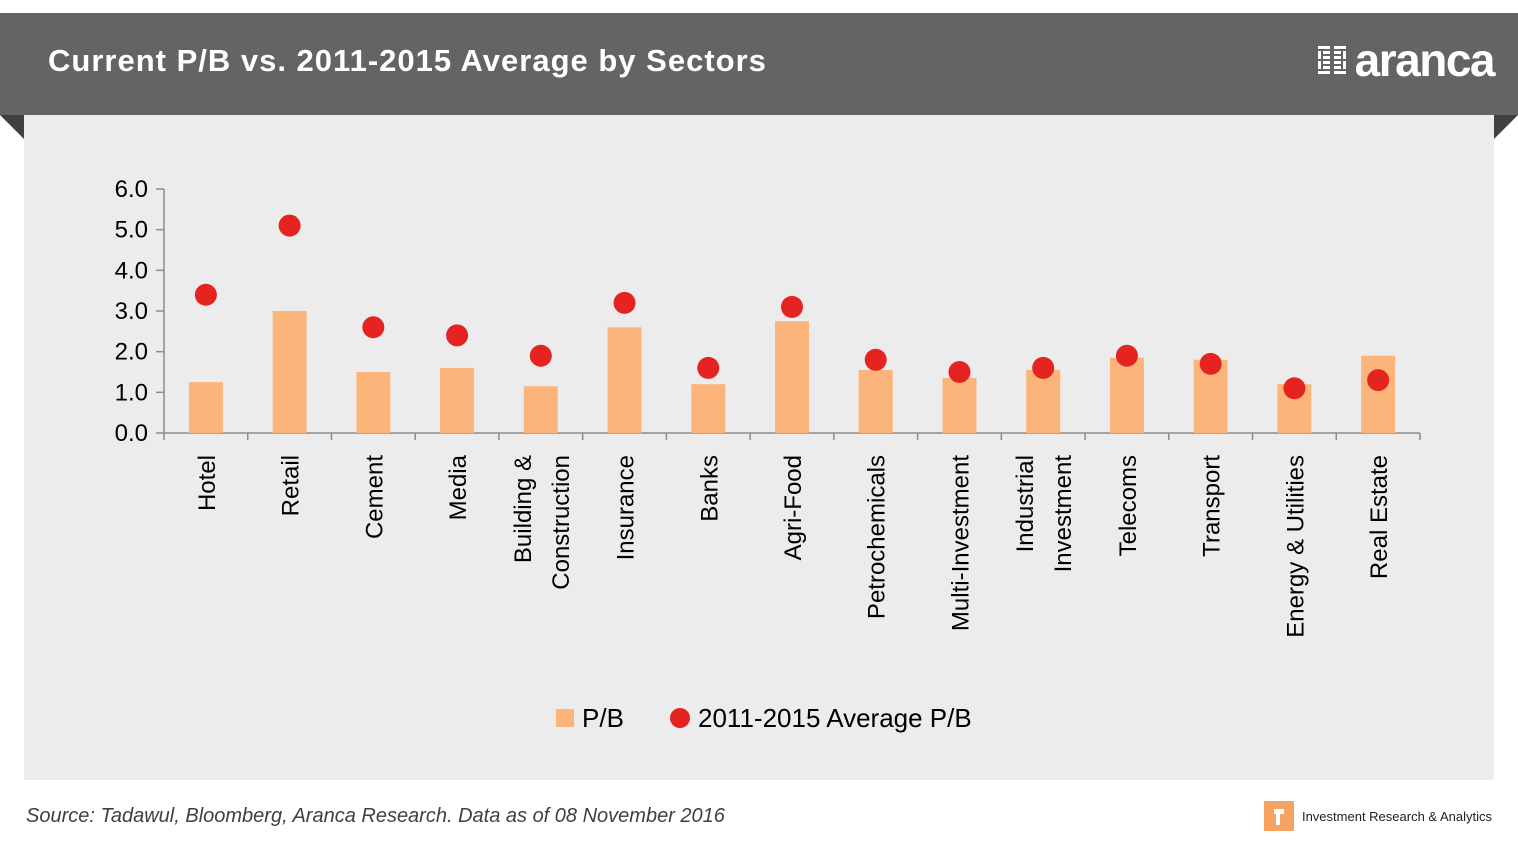 This screenshot has width=1518, height=851. I want to click on x-category-label: Industrial Investment, so click(1044, 514).